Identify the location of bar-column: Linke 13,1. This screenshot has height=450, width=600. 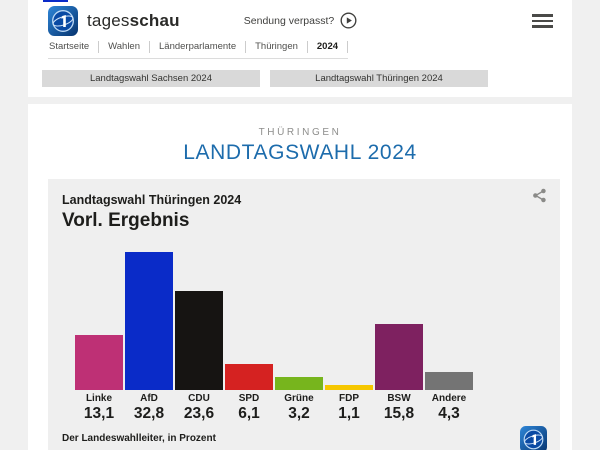
(99, 337).